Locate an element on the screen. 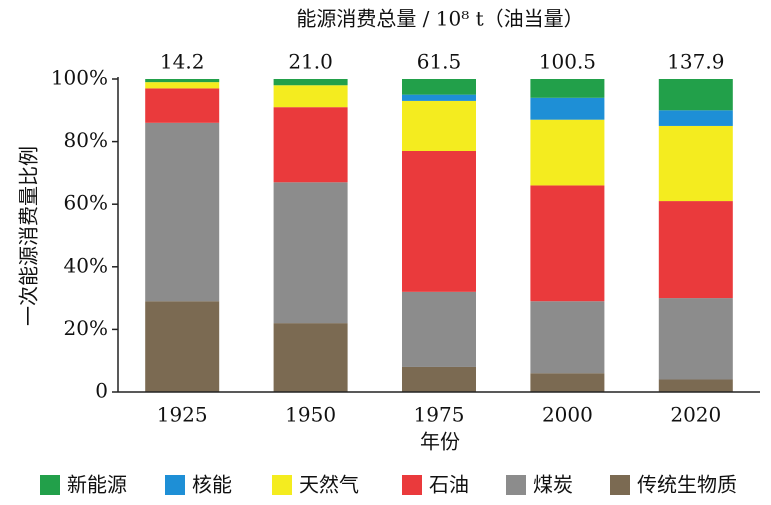 The width and height of the screenshot is (771, 505). x-axis-label: 年份 is located at coordinates (440, 442).